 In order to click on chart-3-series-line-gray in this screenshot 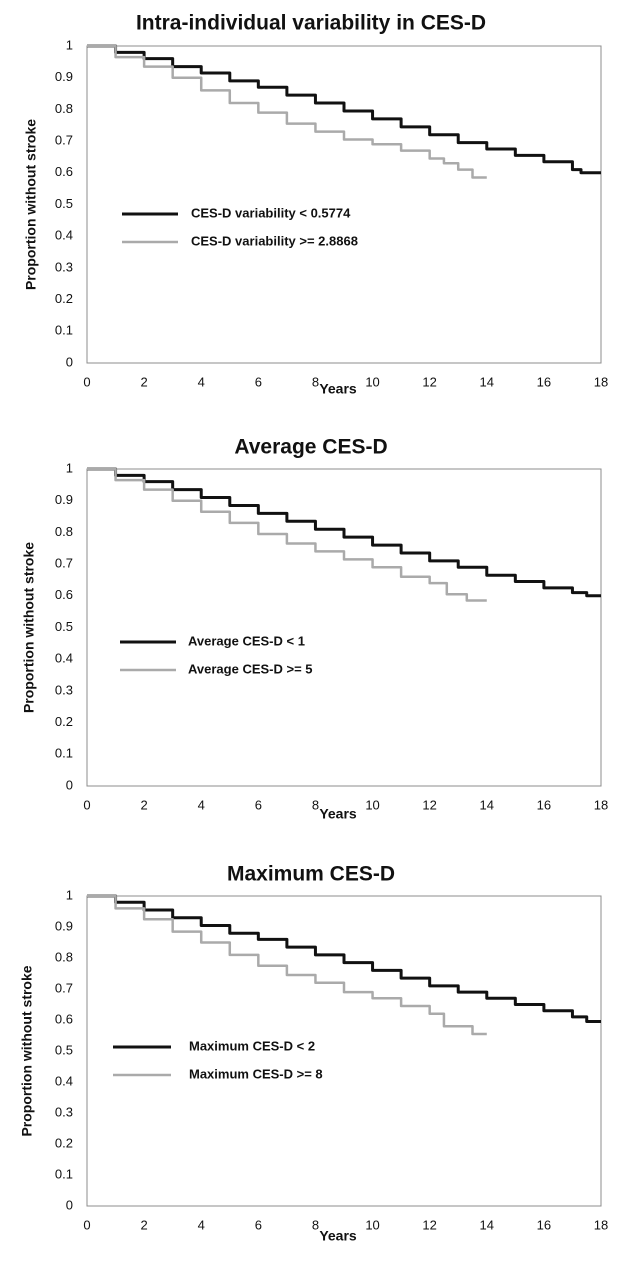, I will do `click(287, 965)`.